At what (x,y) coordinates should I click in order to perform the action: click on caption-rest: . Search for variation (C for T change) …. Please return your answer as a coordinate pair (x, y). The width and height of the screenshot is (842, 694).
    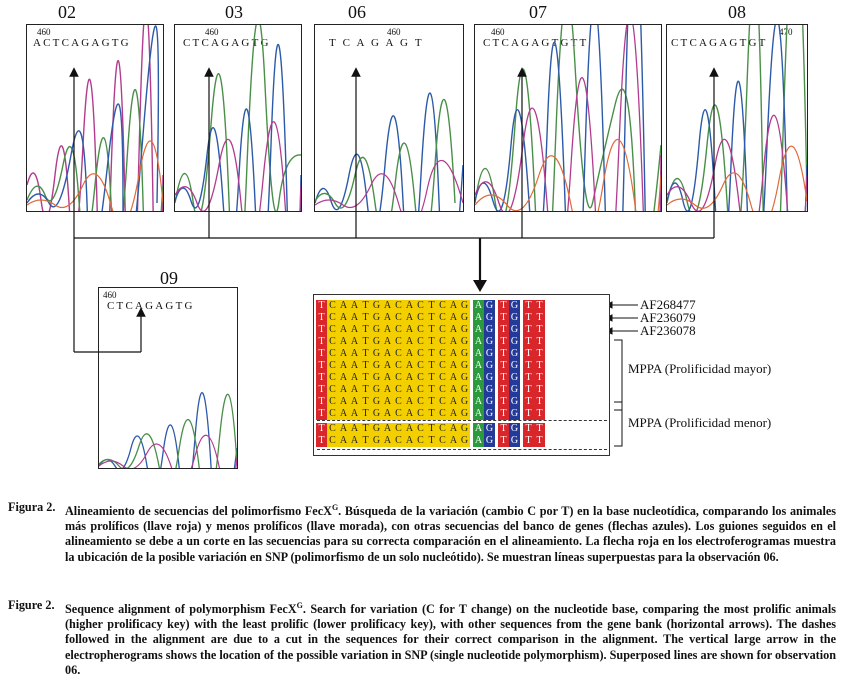
    Looking at the image, I should click on (450, 639).